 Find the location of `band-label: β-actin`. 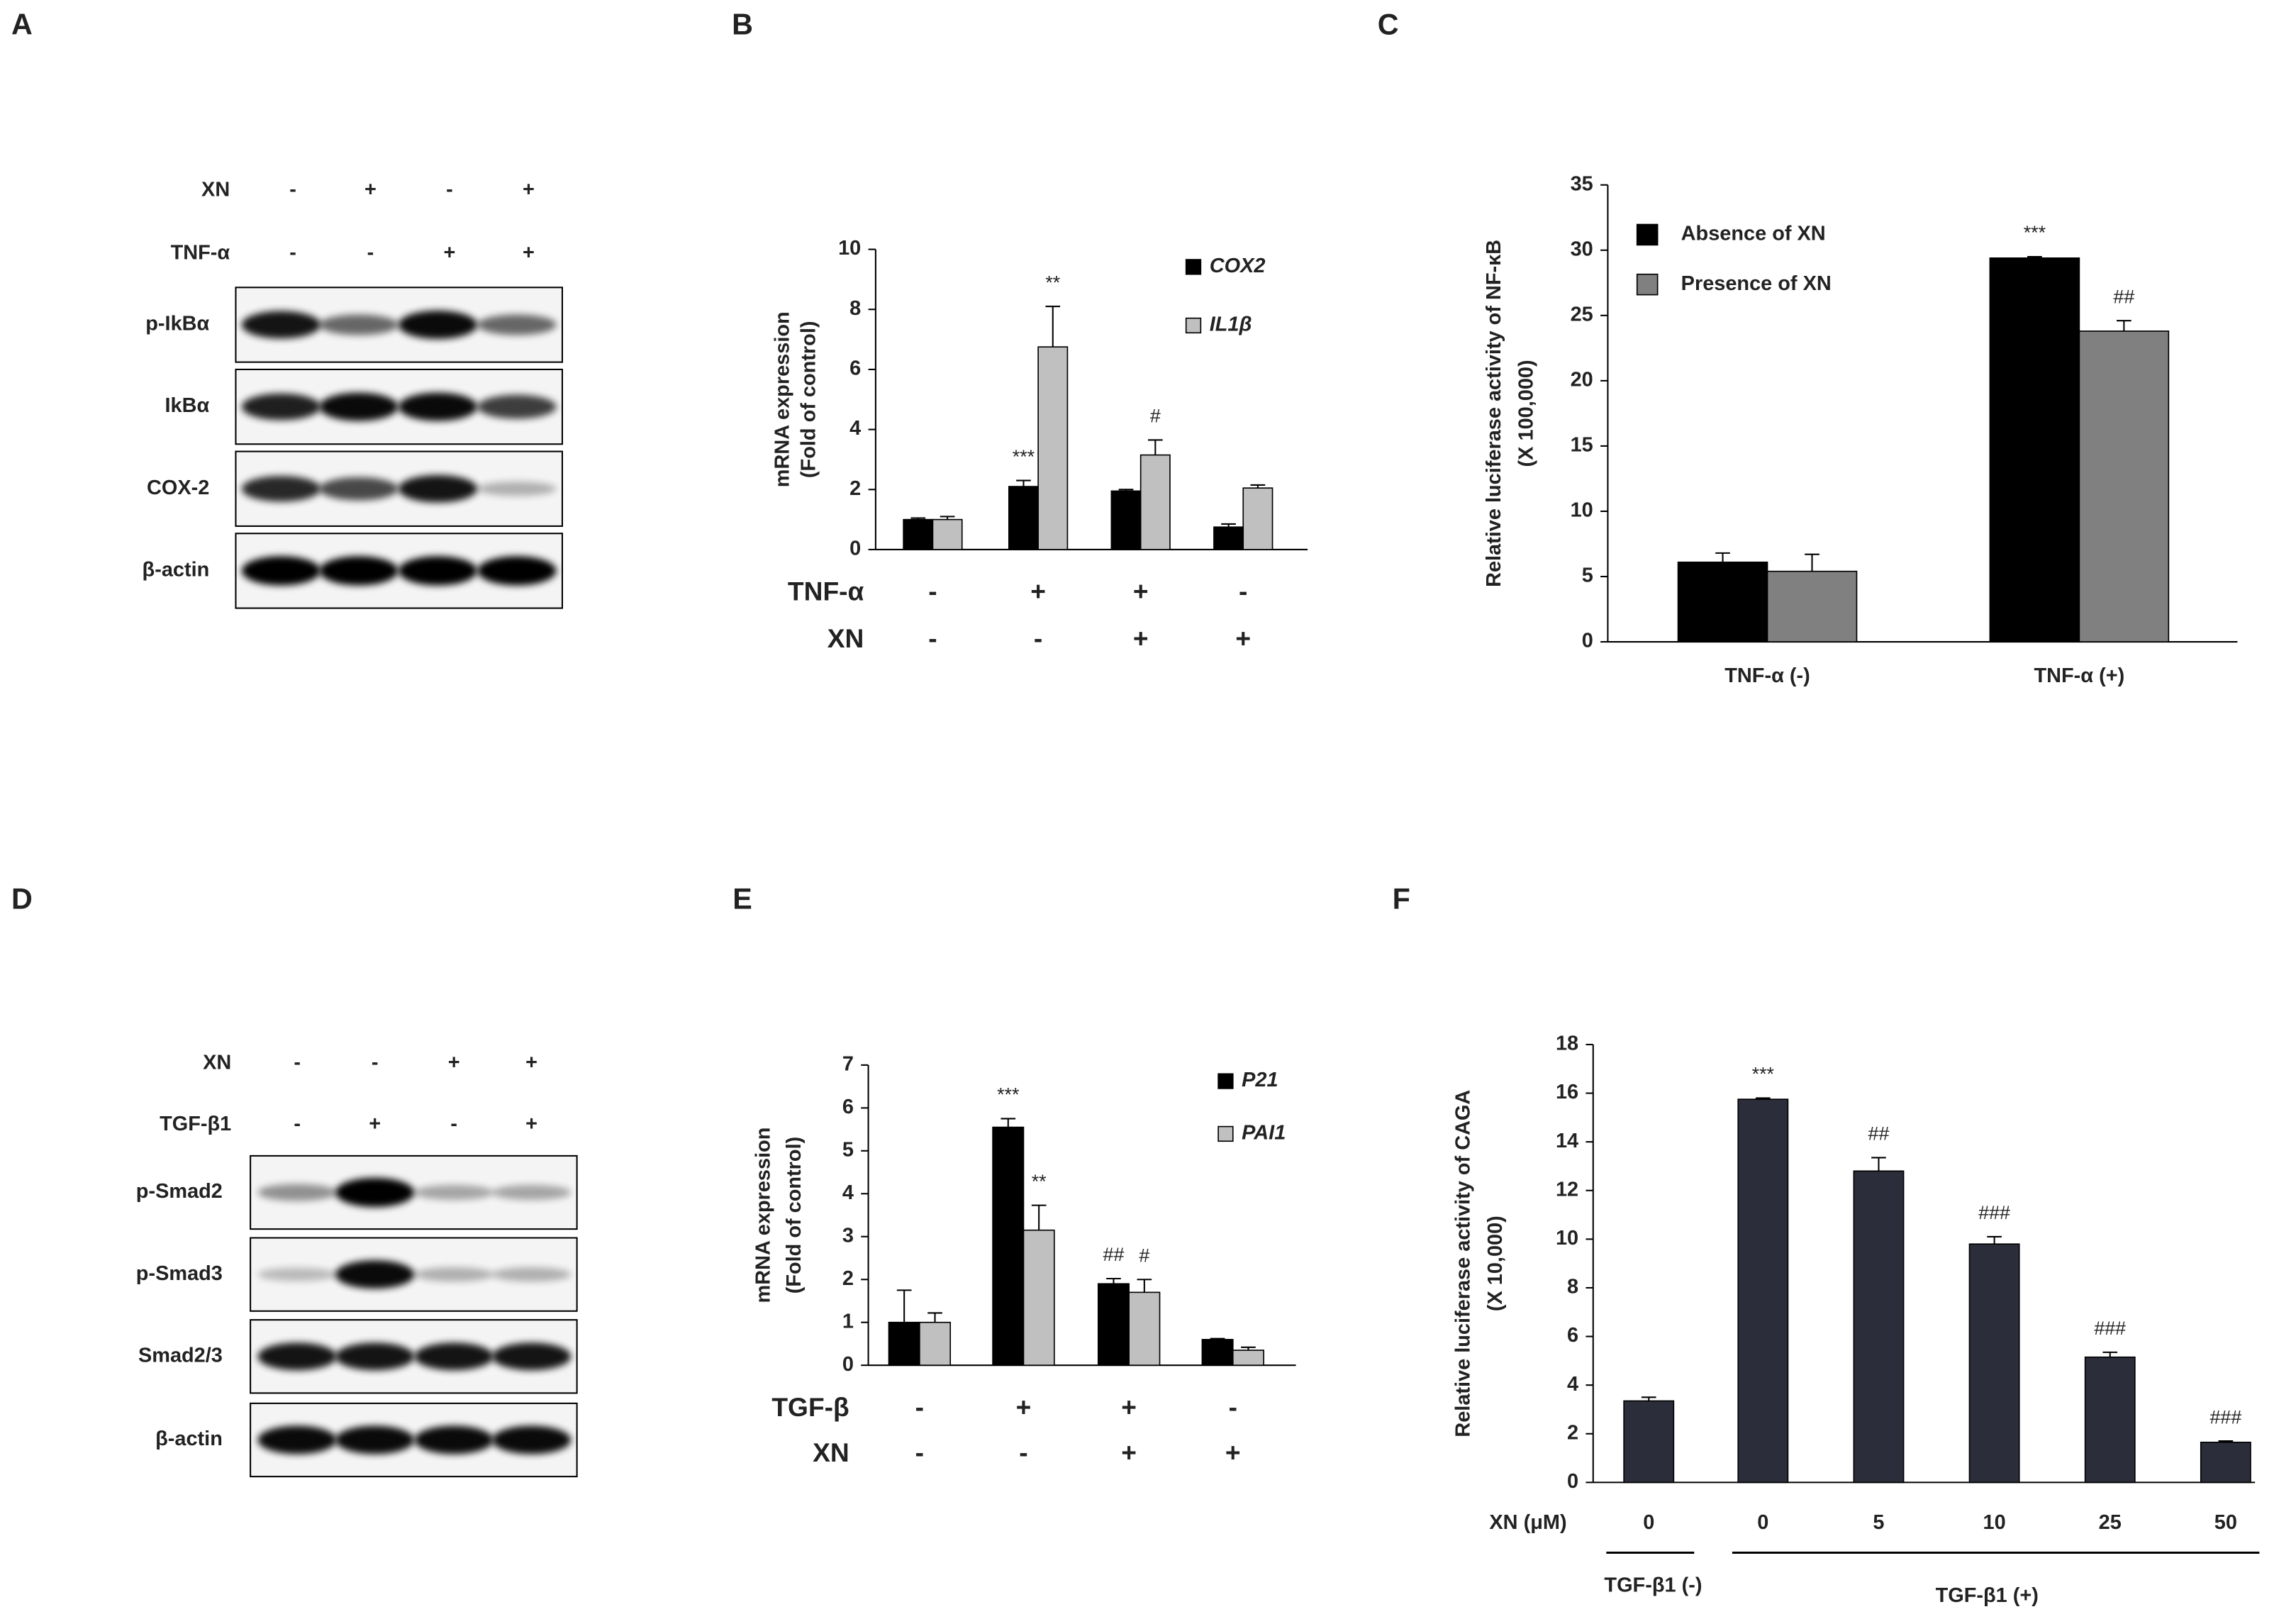

band-label: β-actin is located at coordinates (176, 570).